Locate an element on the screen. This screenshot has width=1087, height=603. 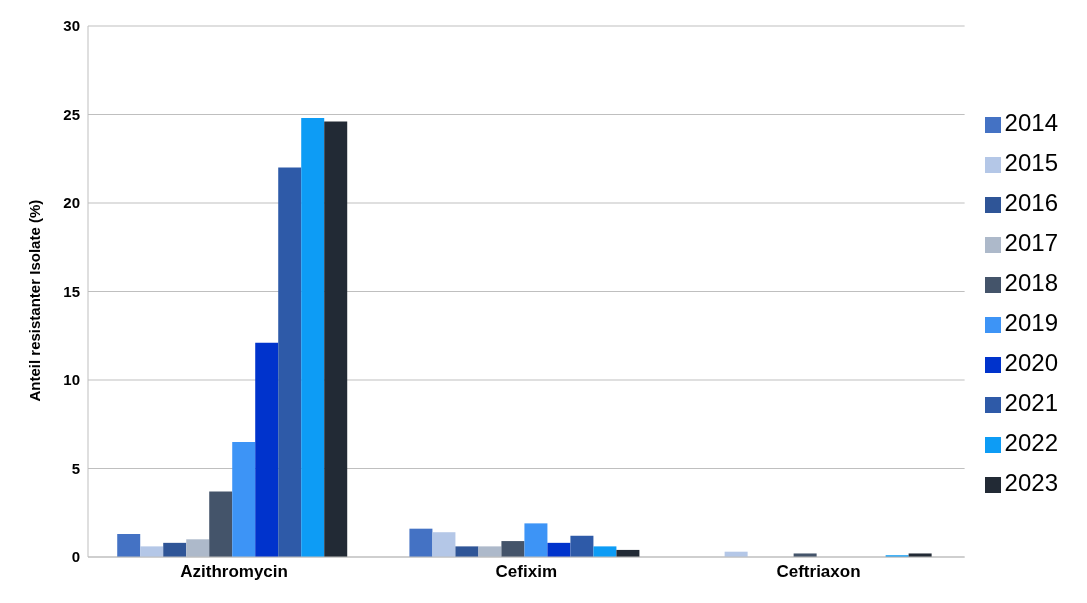
legend-label: 2022 is located at coordinates (1031, 442).